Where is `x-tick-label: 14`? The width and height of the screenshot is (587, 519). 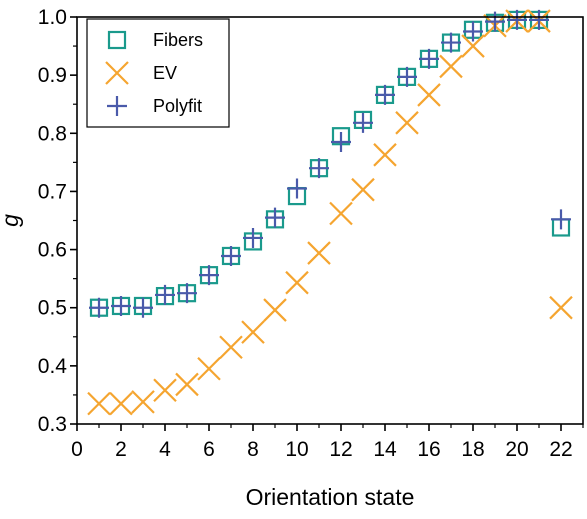 x-tick-label: 14 is located at coordinates (385, 449).